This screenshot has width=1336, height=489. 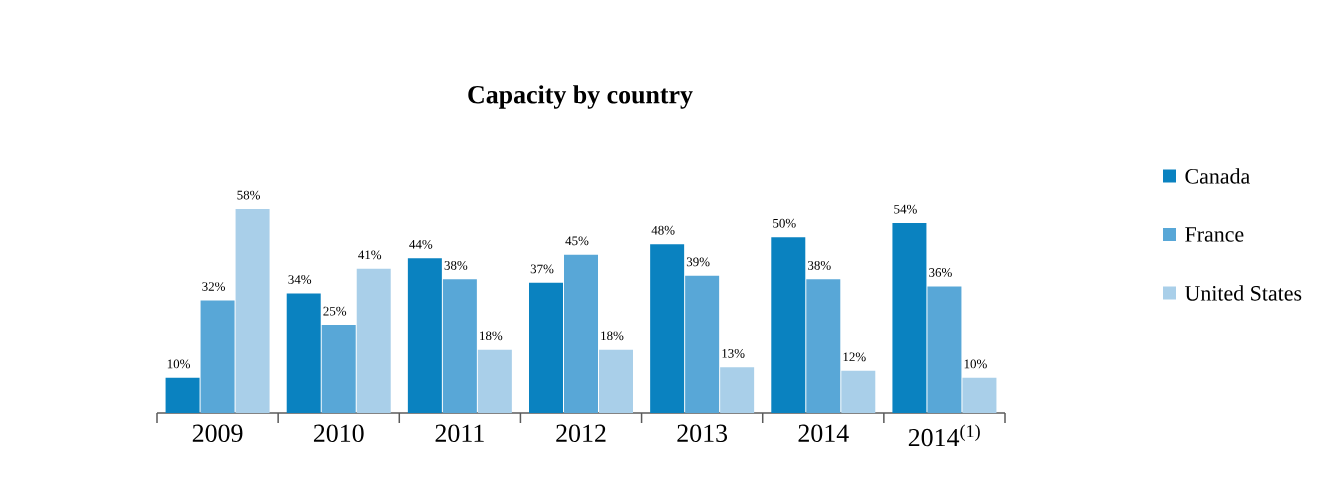 What do you see at coordinates (338, 433) in the screenshot?
I see `x-tick-label: 2010` at bounding box center [338, 433].